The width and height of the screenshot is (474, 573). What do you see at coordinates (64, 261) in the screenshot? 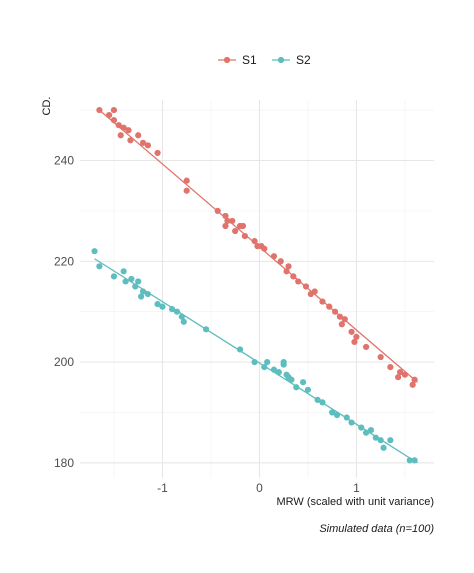
I see `y-tick-label: 220` at bounding box center [64, 261].